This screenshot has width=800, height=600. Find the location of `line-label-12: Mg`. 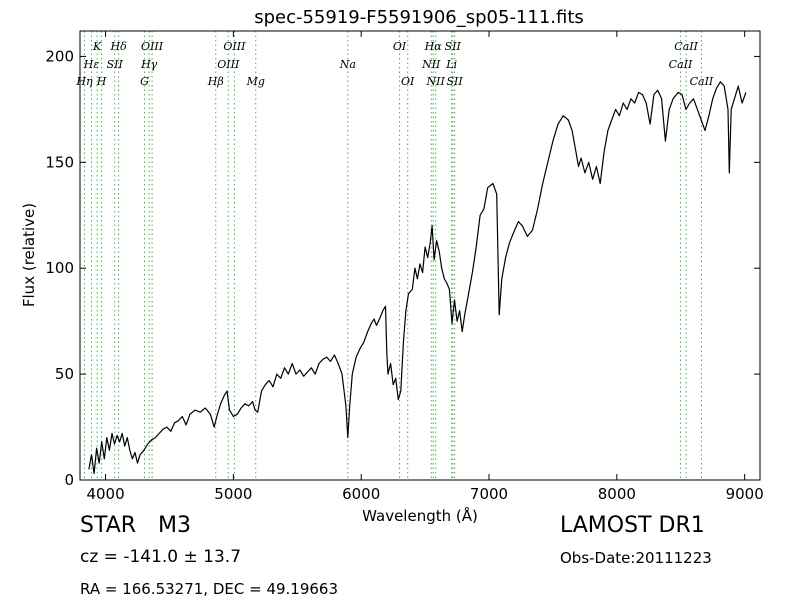

line-label-12: Mg is located at coordinates (255, 81).